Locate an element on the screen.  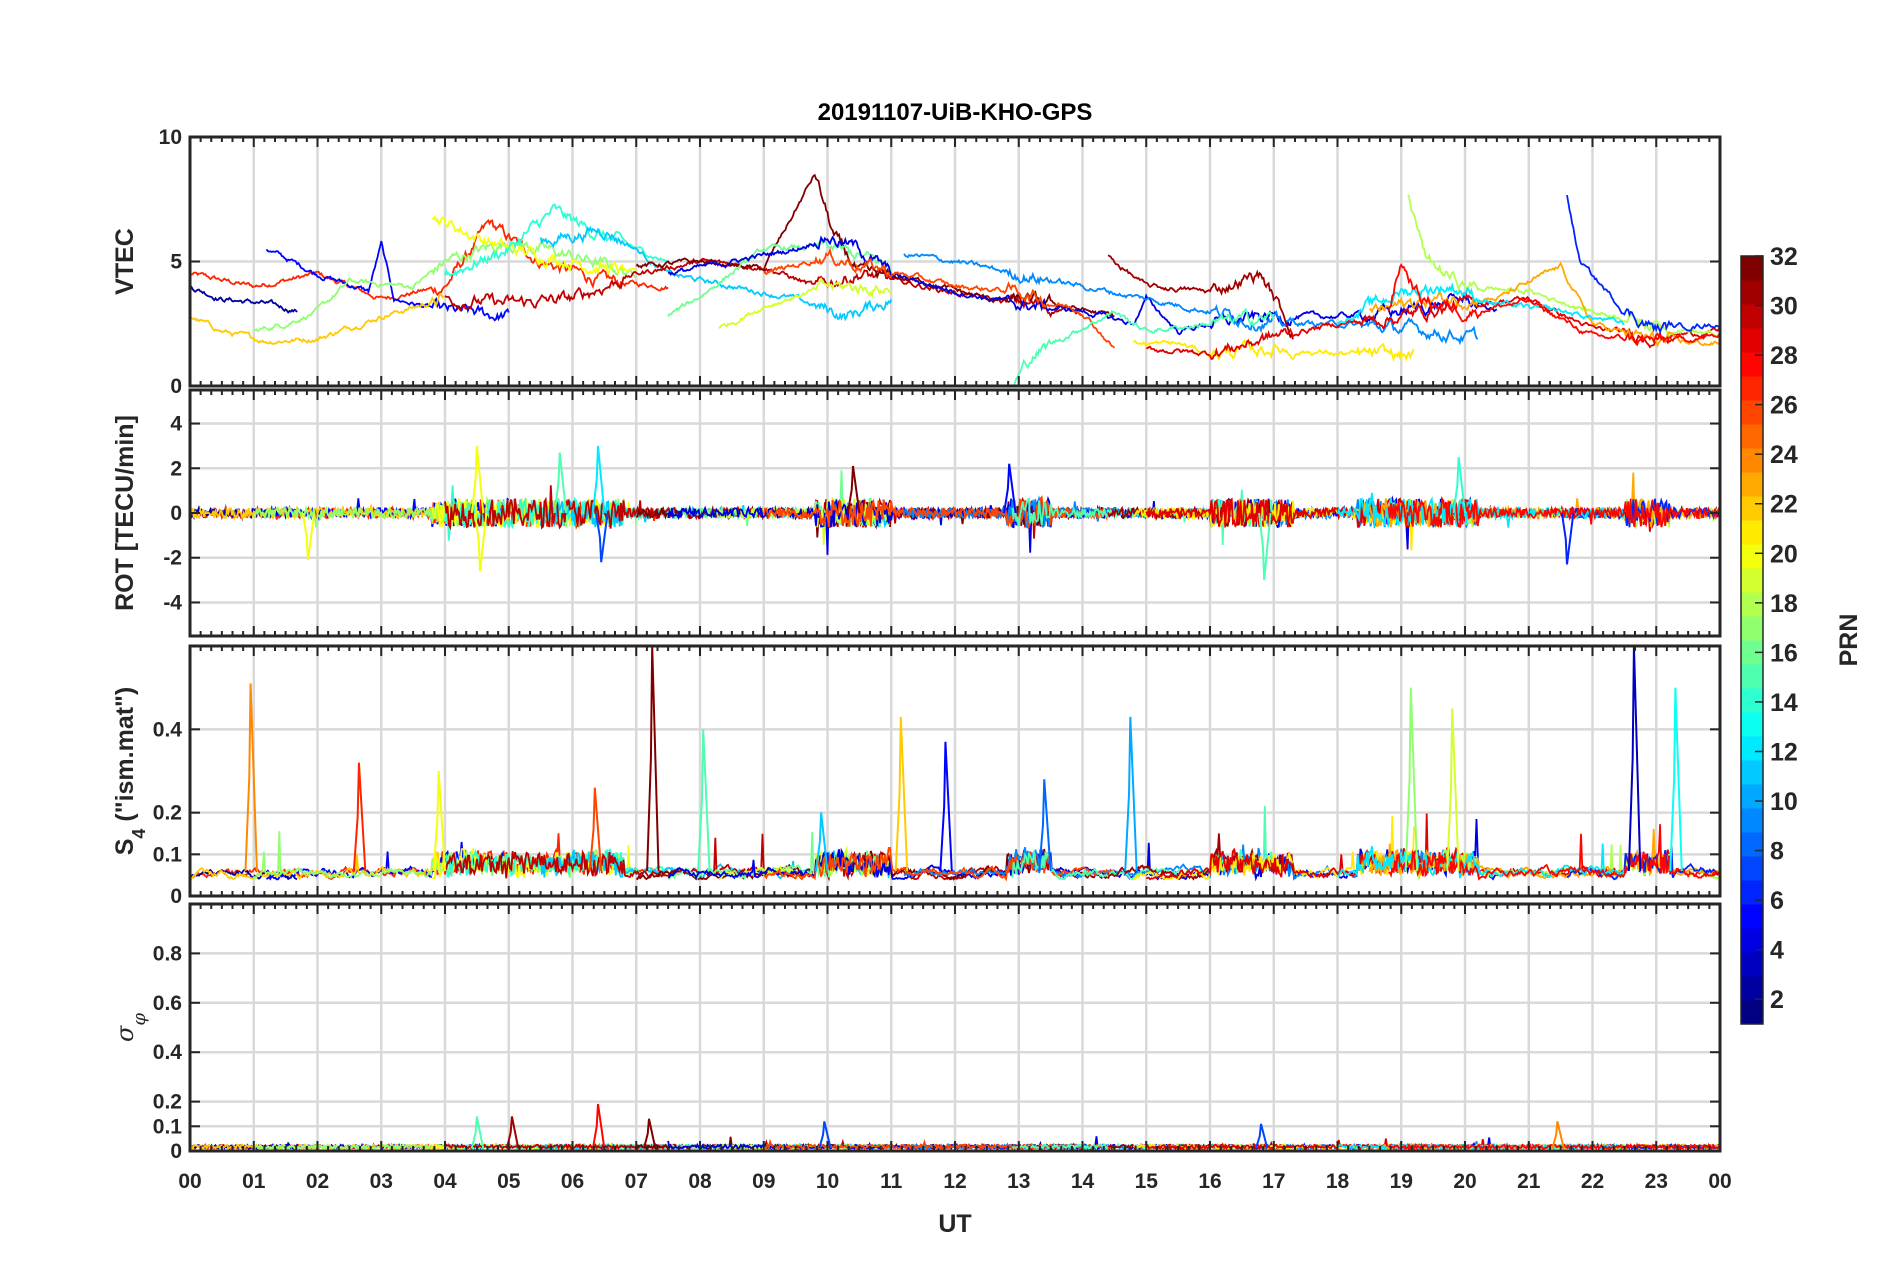
y-tick-label: 0.4 is located at coordinates (168, 1052).